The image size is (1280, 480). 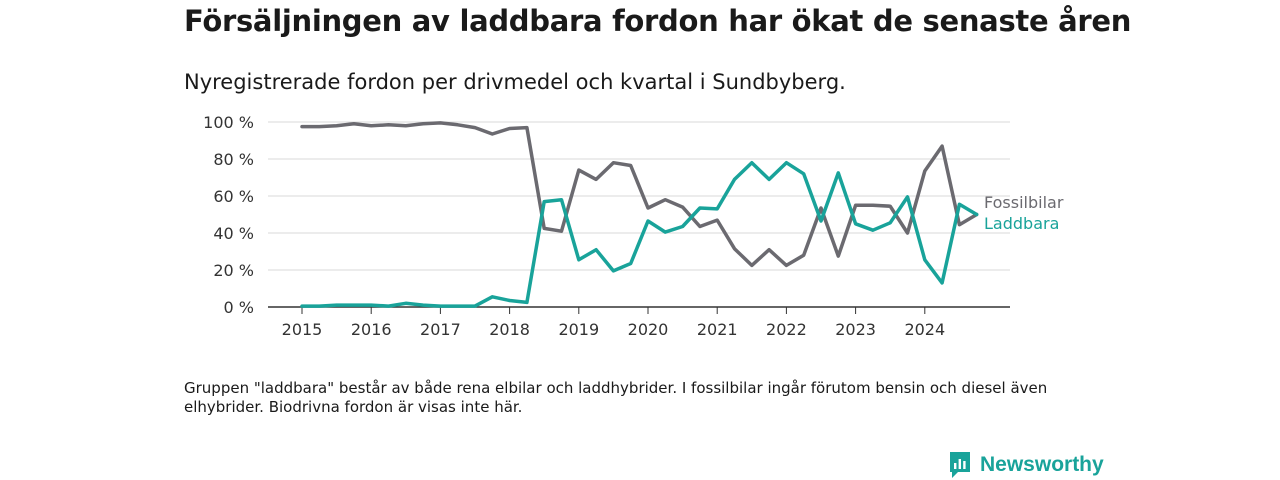 I want to click on y-tick-label: 60 %, so click(x=233, y=196).